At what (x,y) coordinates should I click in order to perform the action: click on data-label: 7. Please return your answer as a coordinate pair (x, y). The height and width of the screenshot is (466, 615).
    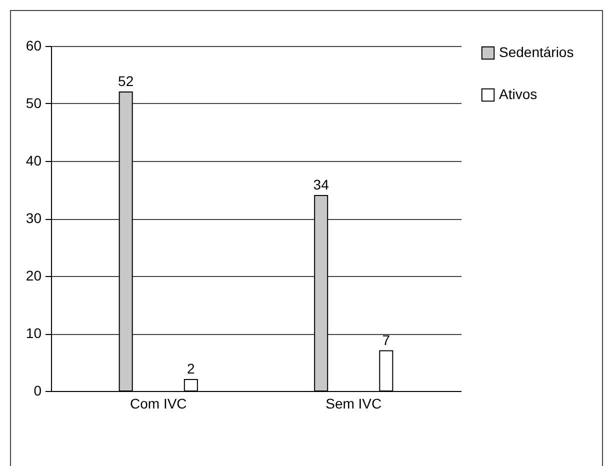
    Looking at the image, I should click on (386, 340).